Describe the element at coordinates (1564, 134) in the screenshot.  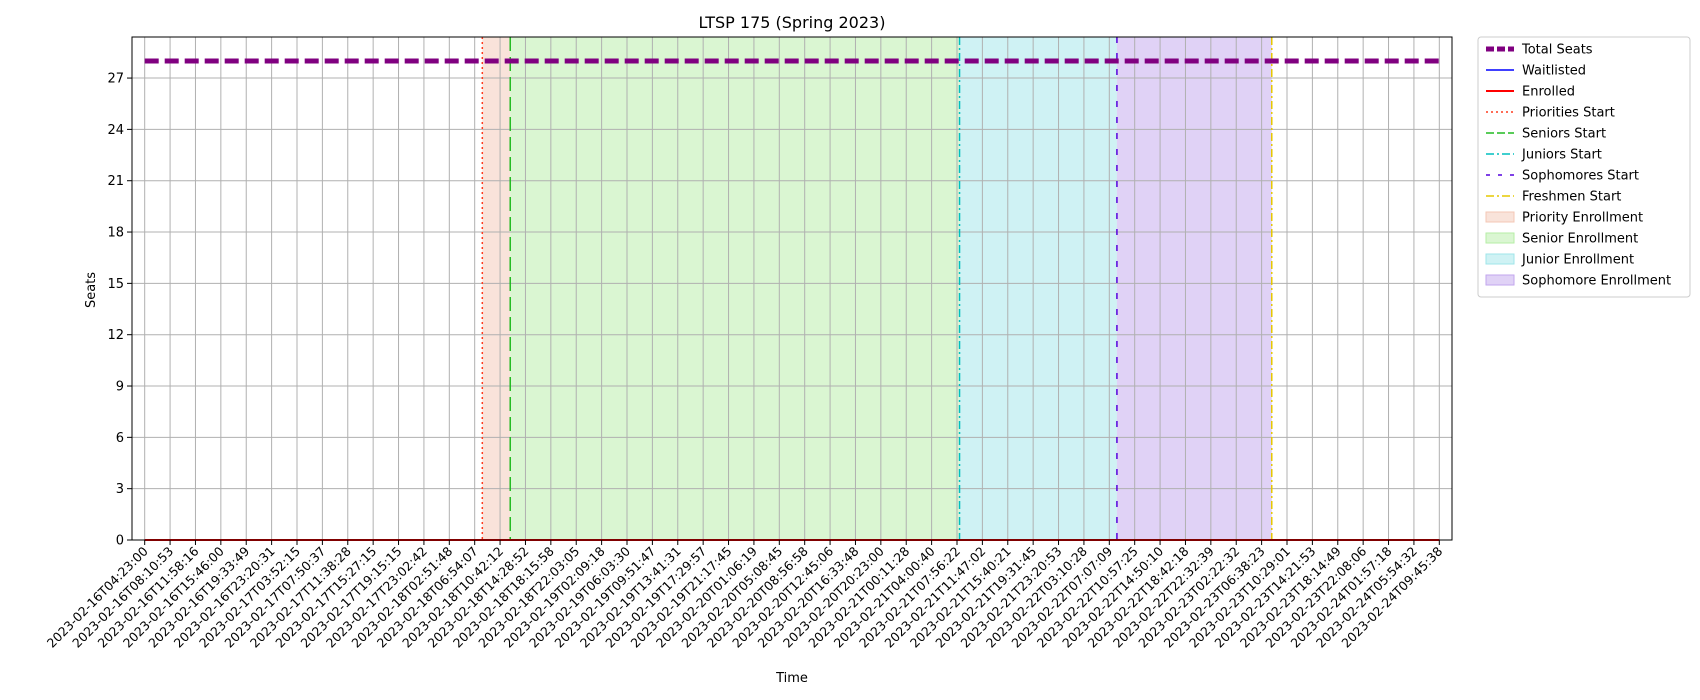
I see `legend-entry: Seniors Start` at that location.